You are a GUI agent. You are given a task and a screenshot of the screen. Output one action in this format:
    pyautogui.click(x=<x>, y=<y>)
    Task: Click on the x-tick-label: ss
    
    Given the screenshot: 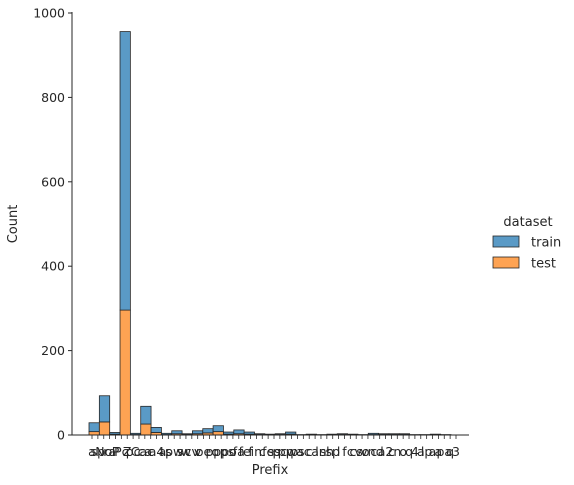 What is the action you would take?
    pyautogui.click(x=273, y=451)
    